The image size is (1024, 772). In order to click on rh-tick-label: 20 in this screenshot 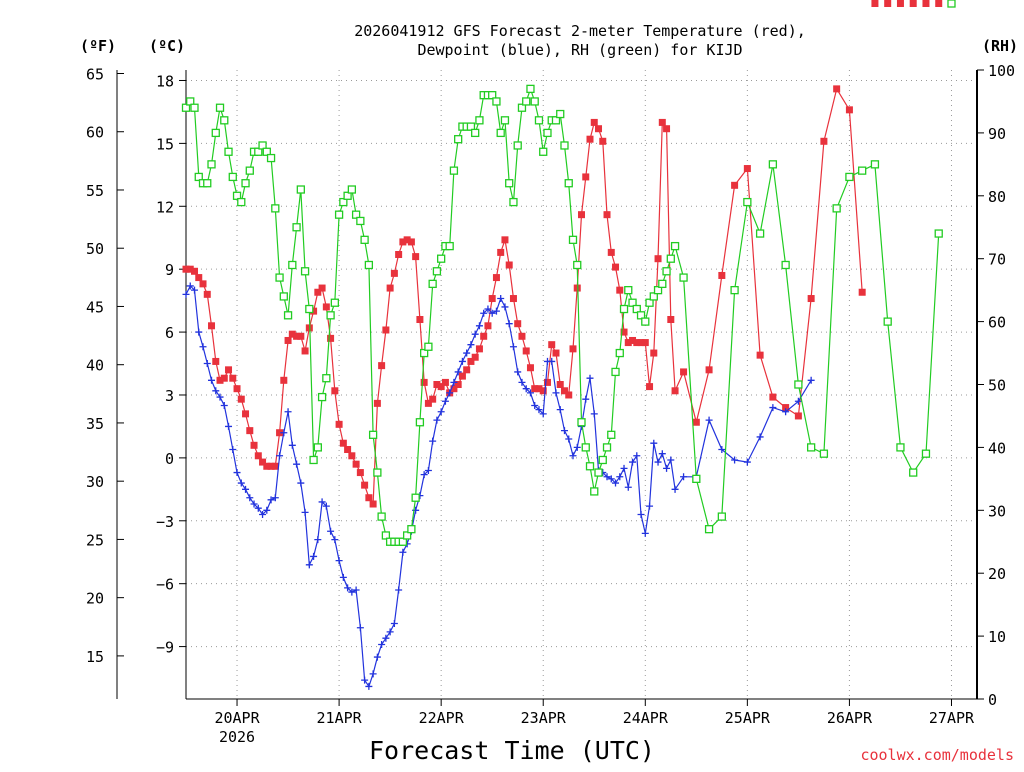, I will do `click(997, 574)`.